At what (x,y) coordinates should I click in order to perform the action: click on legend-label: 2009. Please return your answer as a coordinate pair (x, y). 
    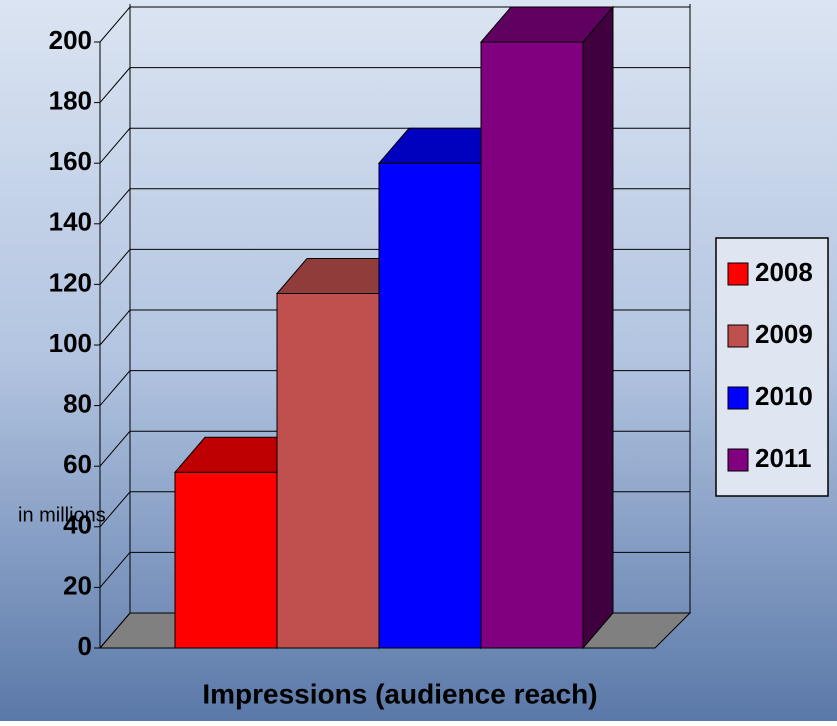
    Looking at the image, I should click on (784, 334).